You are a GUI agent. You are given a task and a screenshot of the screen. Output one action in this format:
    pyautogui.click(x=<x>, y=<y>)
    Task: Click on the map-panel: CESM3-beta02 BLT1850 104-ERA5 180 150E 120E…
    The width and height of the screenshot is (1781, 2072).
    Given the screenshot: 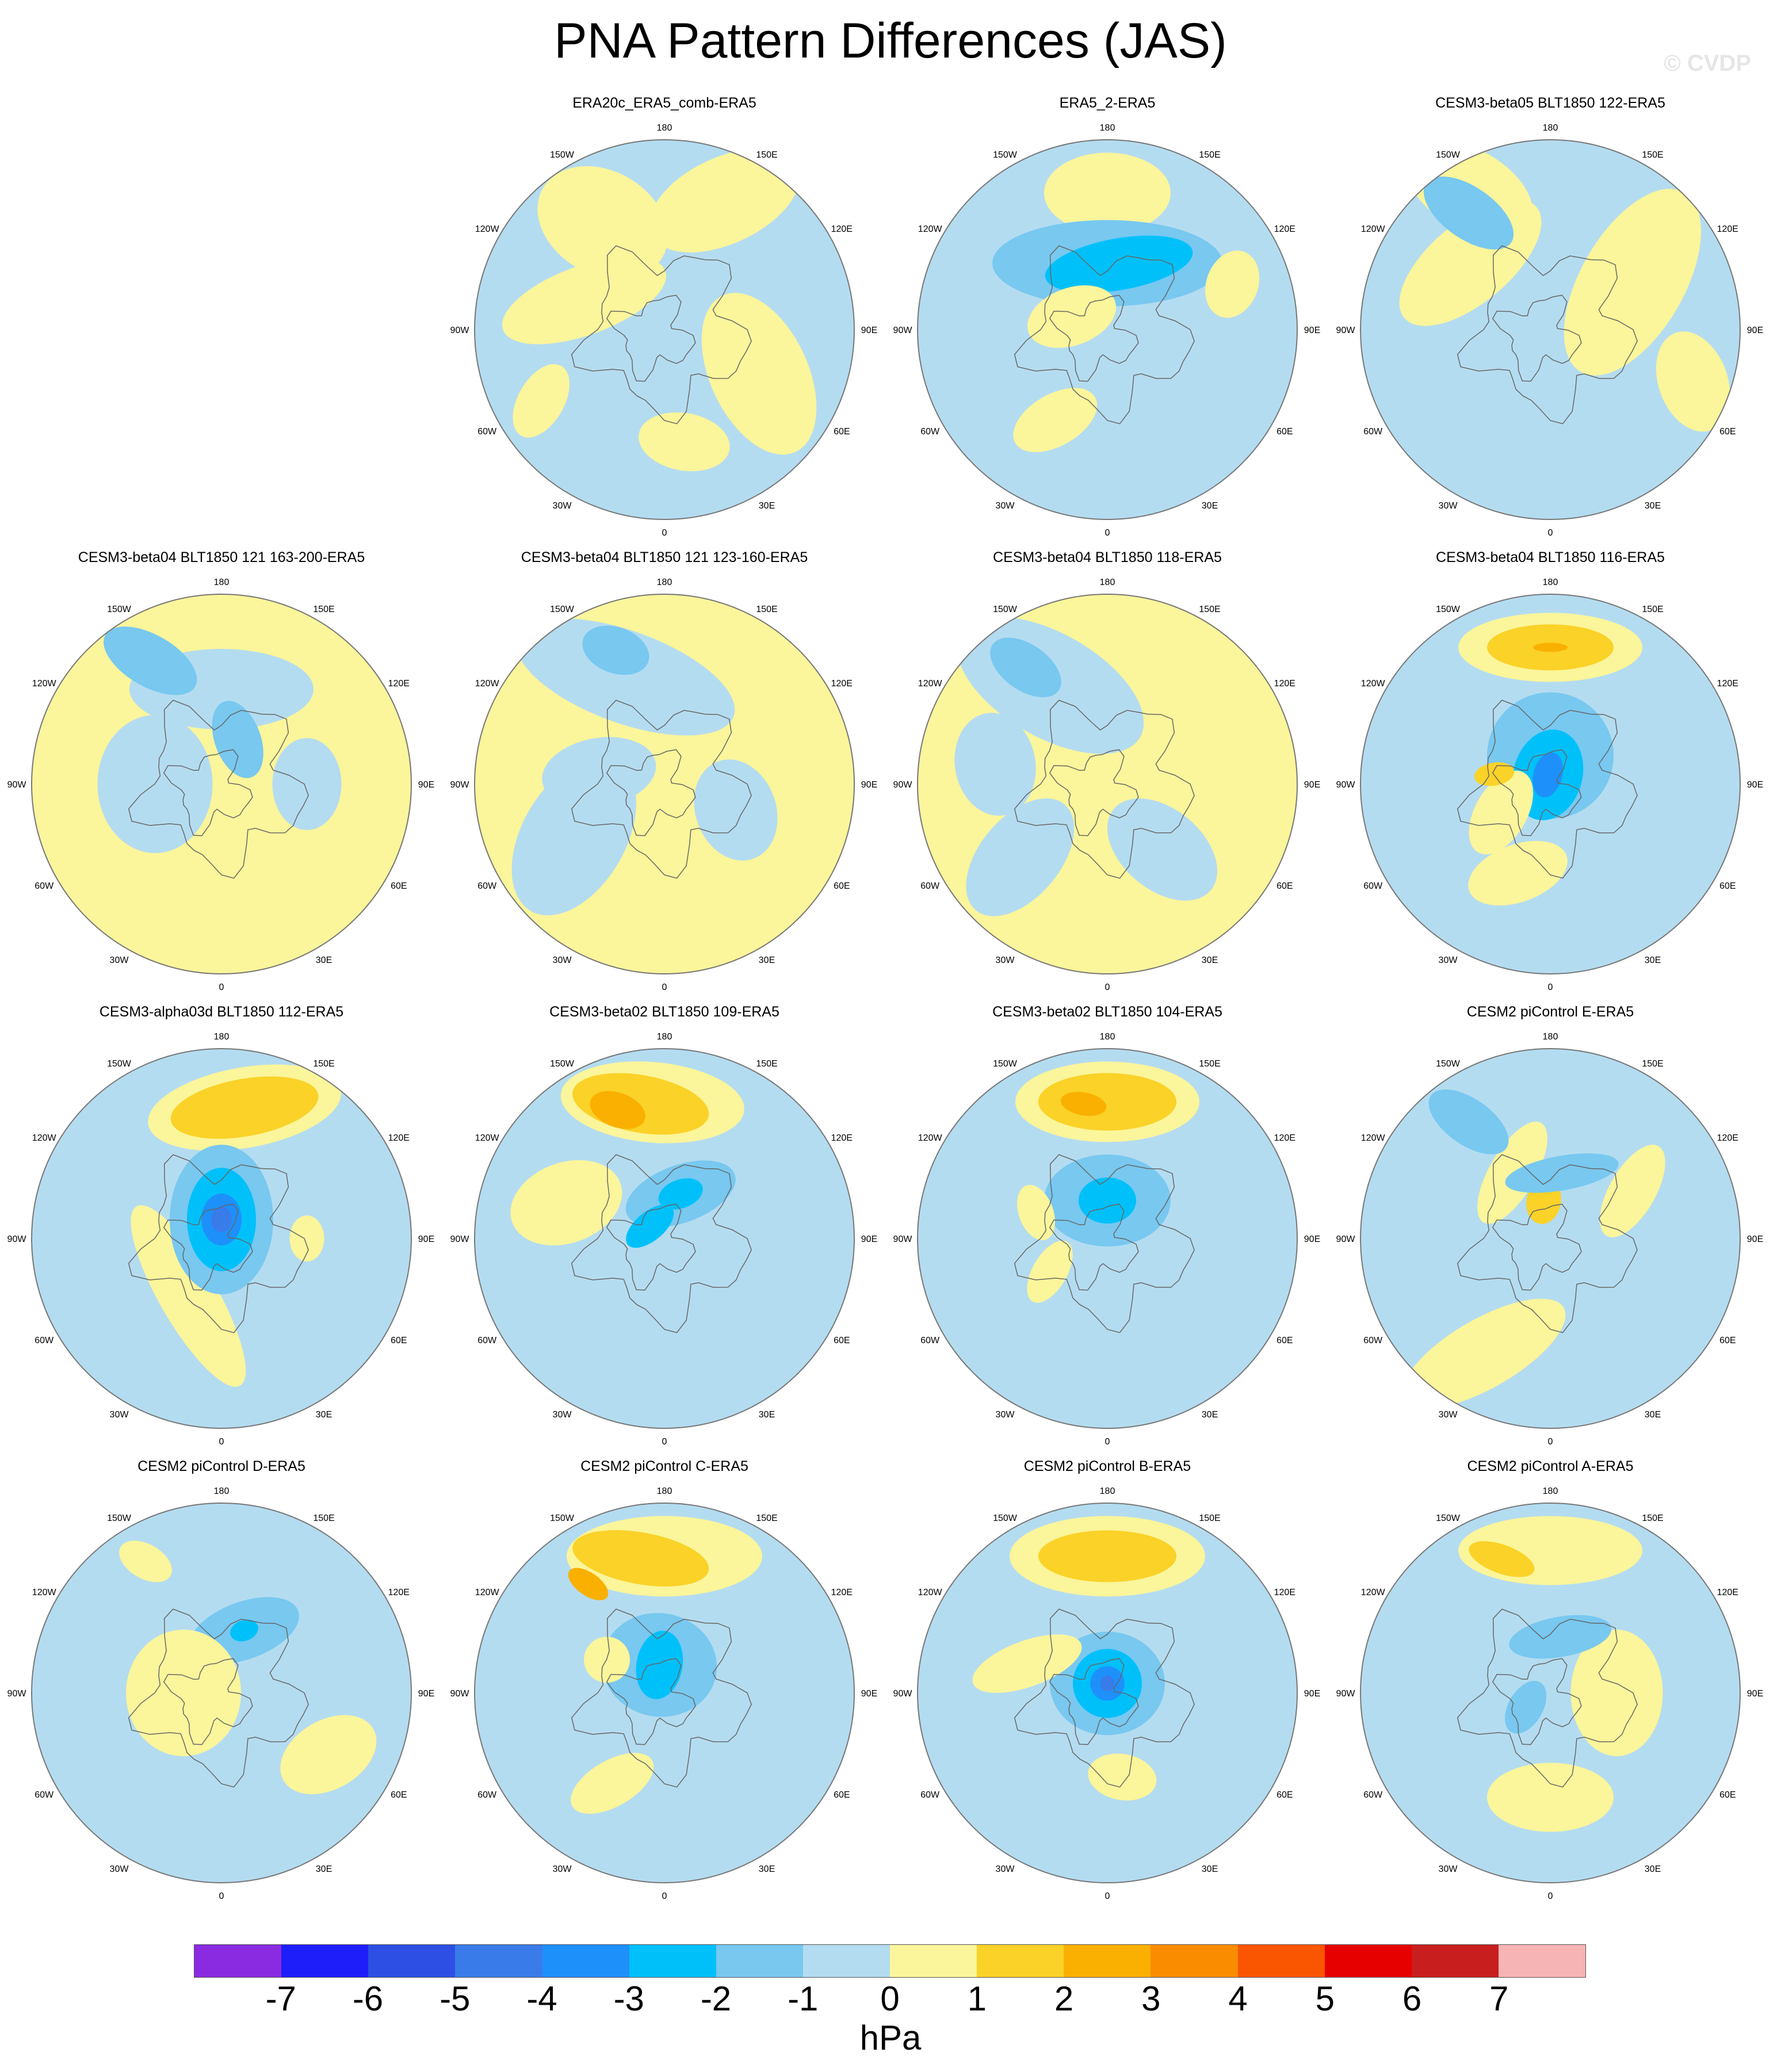 What is the action you would take?
    pyautogui.click(x=1107, y=1231)
    